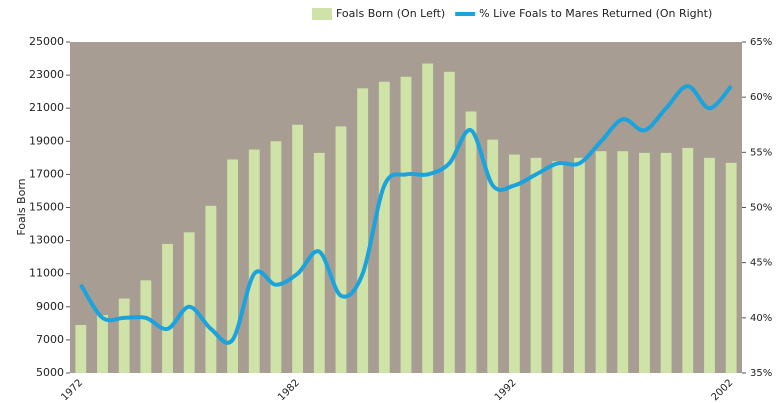 The width and height of the screenshot is (779, 403). Describe the element at coordinates (761, 263) in the screenshot. I see `y2-tick-label: 45%` at that location.